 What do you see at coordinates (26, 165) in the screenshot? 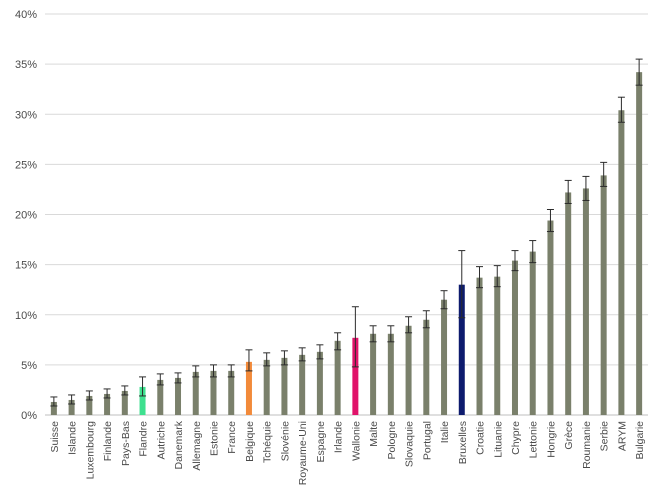
I see `y-tick-label: 25%` at bounding box center [26, 165].